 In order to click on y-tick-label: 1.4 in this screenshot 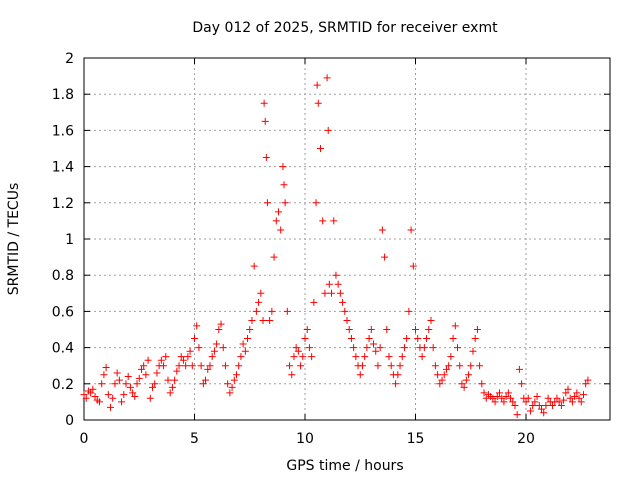, I will do `click(63, 168)`.